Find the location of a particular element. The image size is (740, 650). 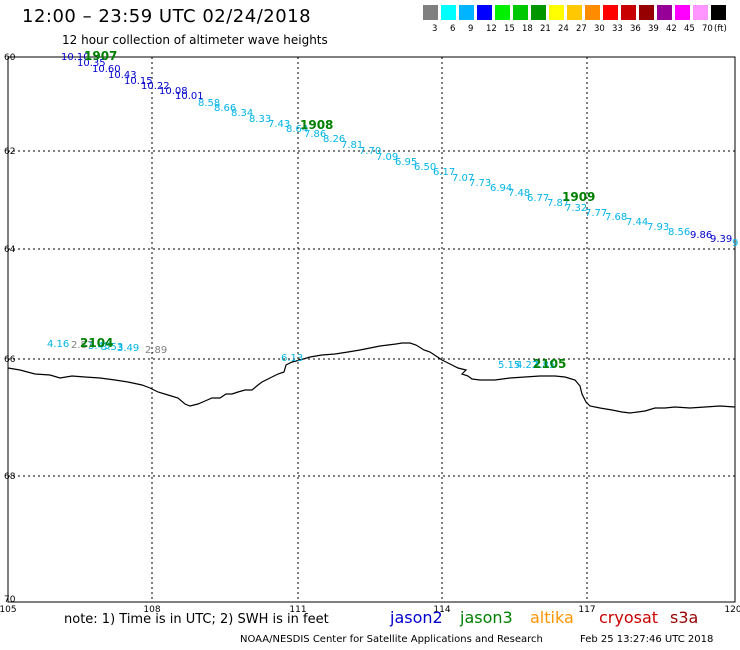

swh-value: 7.86 is located at coordinates (315, 134).